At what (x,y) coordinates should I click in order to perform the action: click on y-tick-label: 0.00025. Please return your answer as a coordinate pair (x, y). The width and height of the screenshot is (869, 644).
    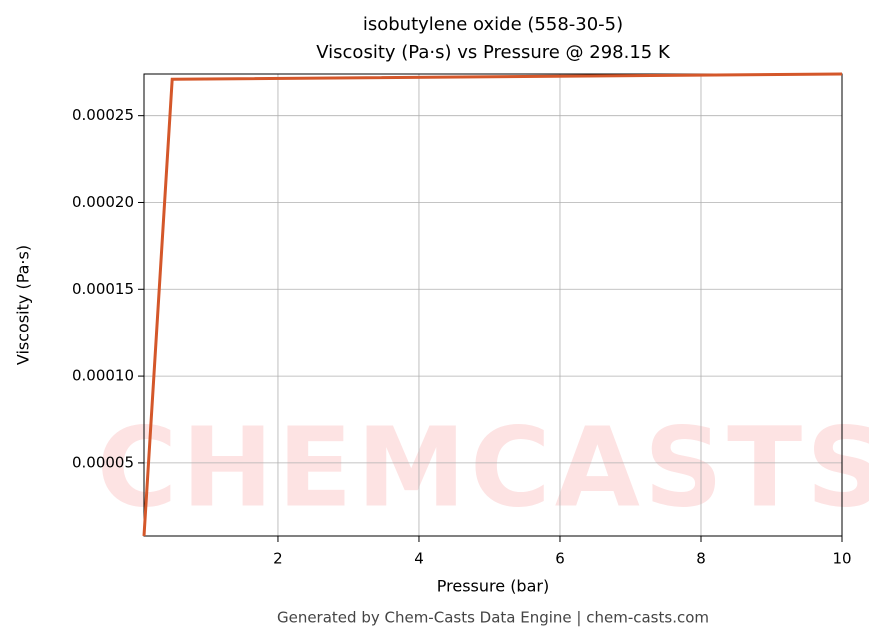
    Looking at the image, I should click on (103, 115).